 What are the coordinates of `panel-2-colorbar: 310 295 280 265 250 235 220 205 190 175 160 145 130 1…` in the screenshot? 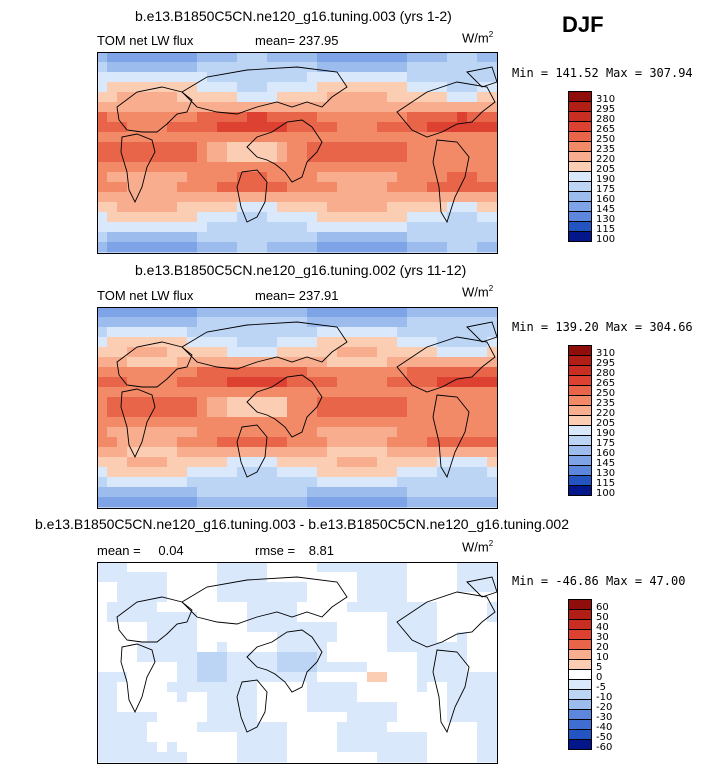 It's located at (591, 422).